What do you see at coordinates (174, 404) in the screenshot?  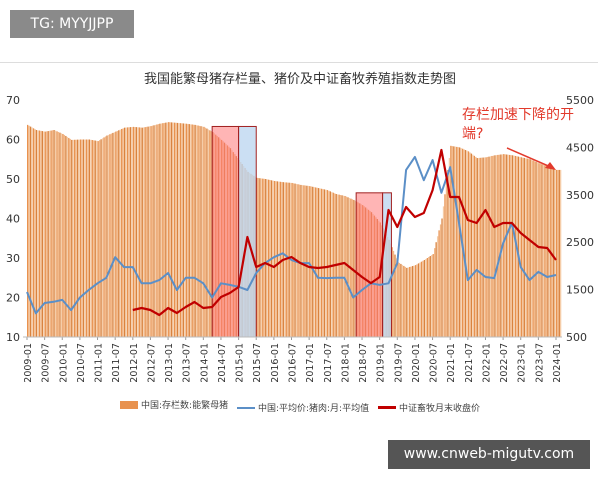 I see `legend-item-sows: 中国:存栏数:能繁母猪` at bounding box center [174, 404].